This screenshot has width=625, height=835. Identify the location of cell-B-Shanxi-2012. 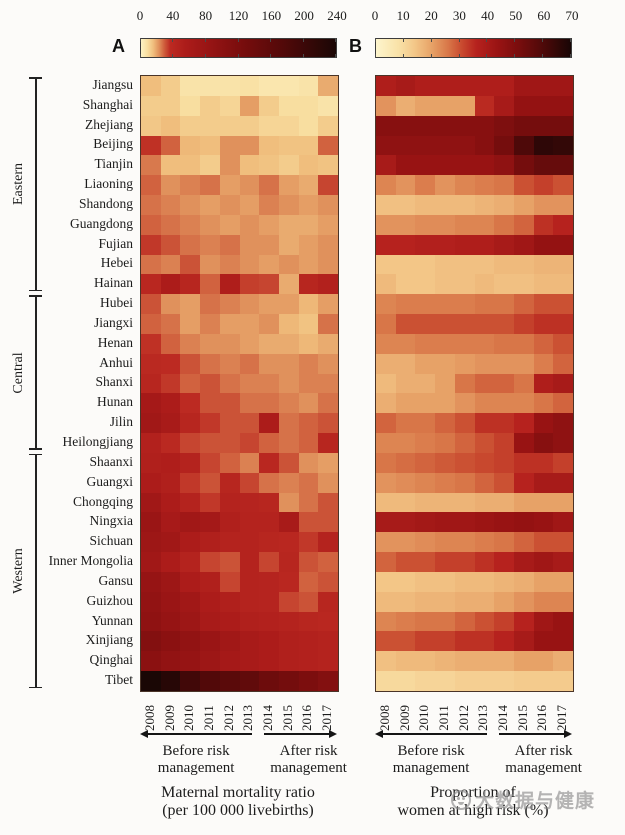
(464, 383).